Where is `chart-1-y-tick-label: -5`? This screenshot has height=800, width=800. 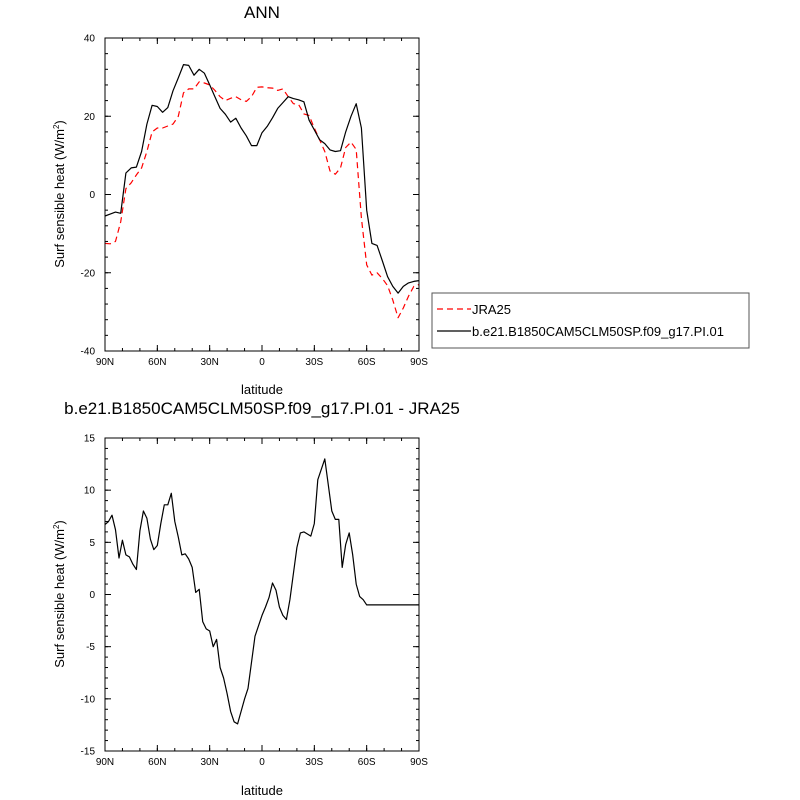 chart-1-y-tick-label: -5 is located at coordinates (90, 647).